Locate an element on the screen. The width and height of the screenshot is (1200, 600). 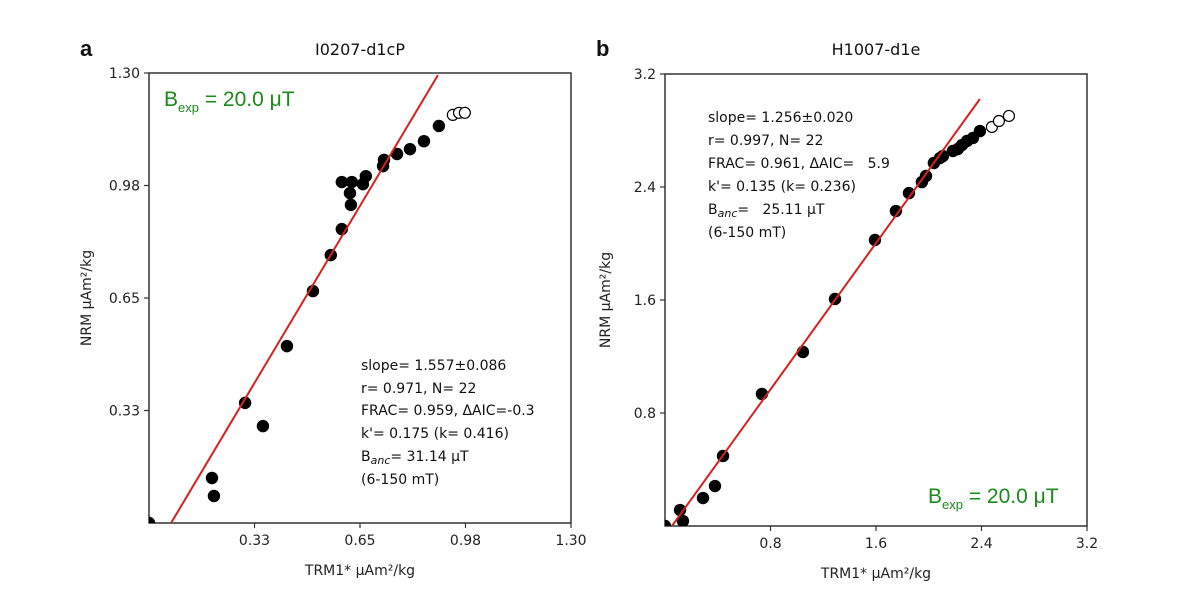
stat-line: FRAC= 0.959, ΔAIC=-0.3 is located at coordinates (448, 411).